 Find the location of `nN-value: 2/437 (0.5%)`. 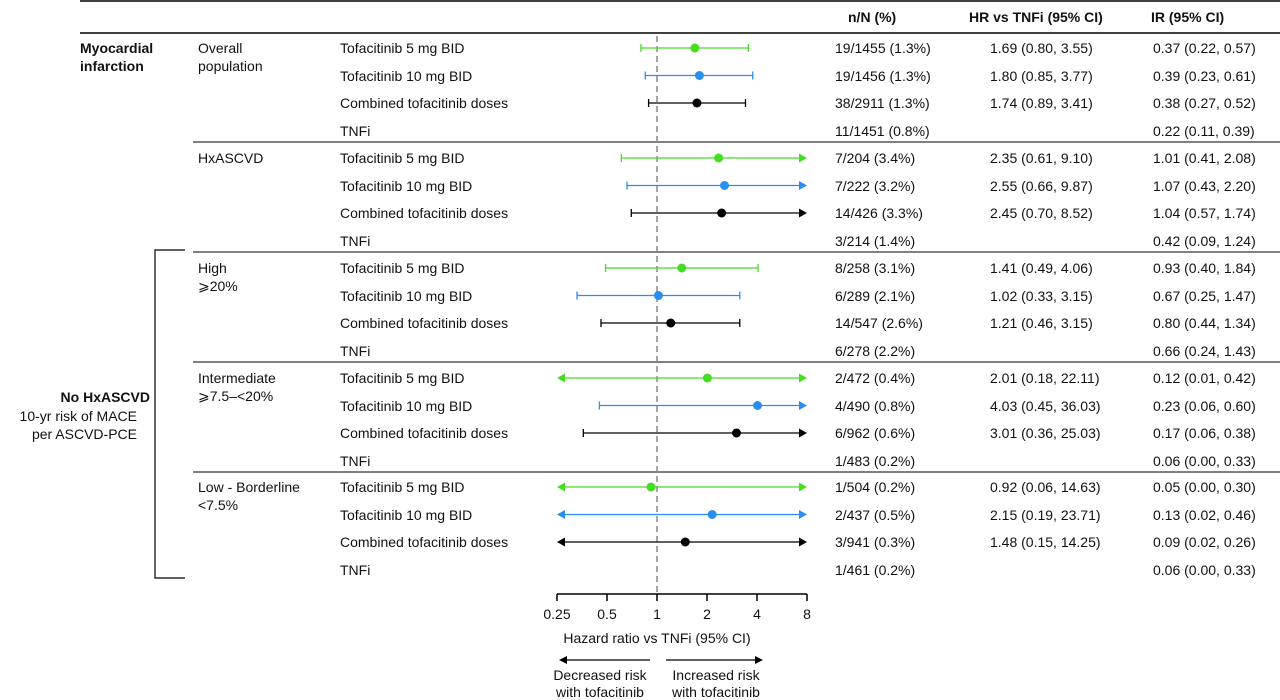

nN-value: 2/437 (0.5%) is located at coordinates (875, 514).